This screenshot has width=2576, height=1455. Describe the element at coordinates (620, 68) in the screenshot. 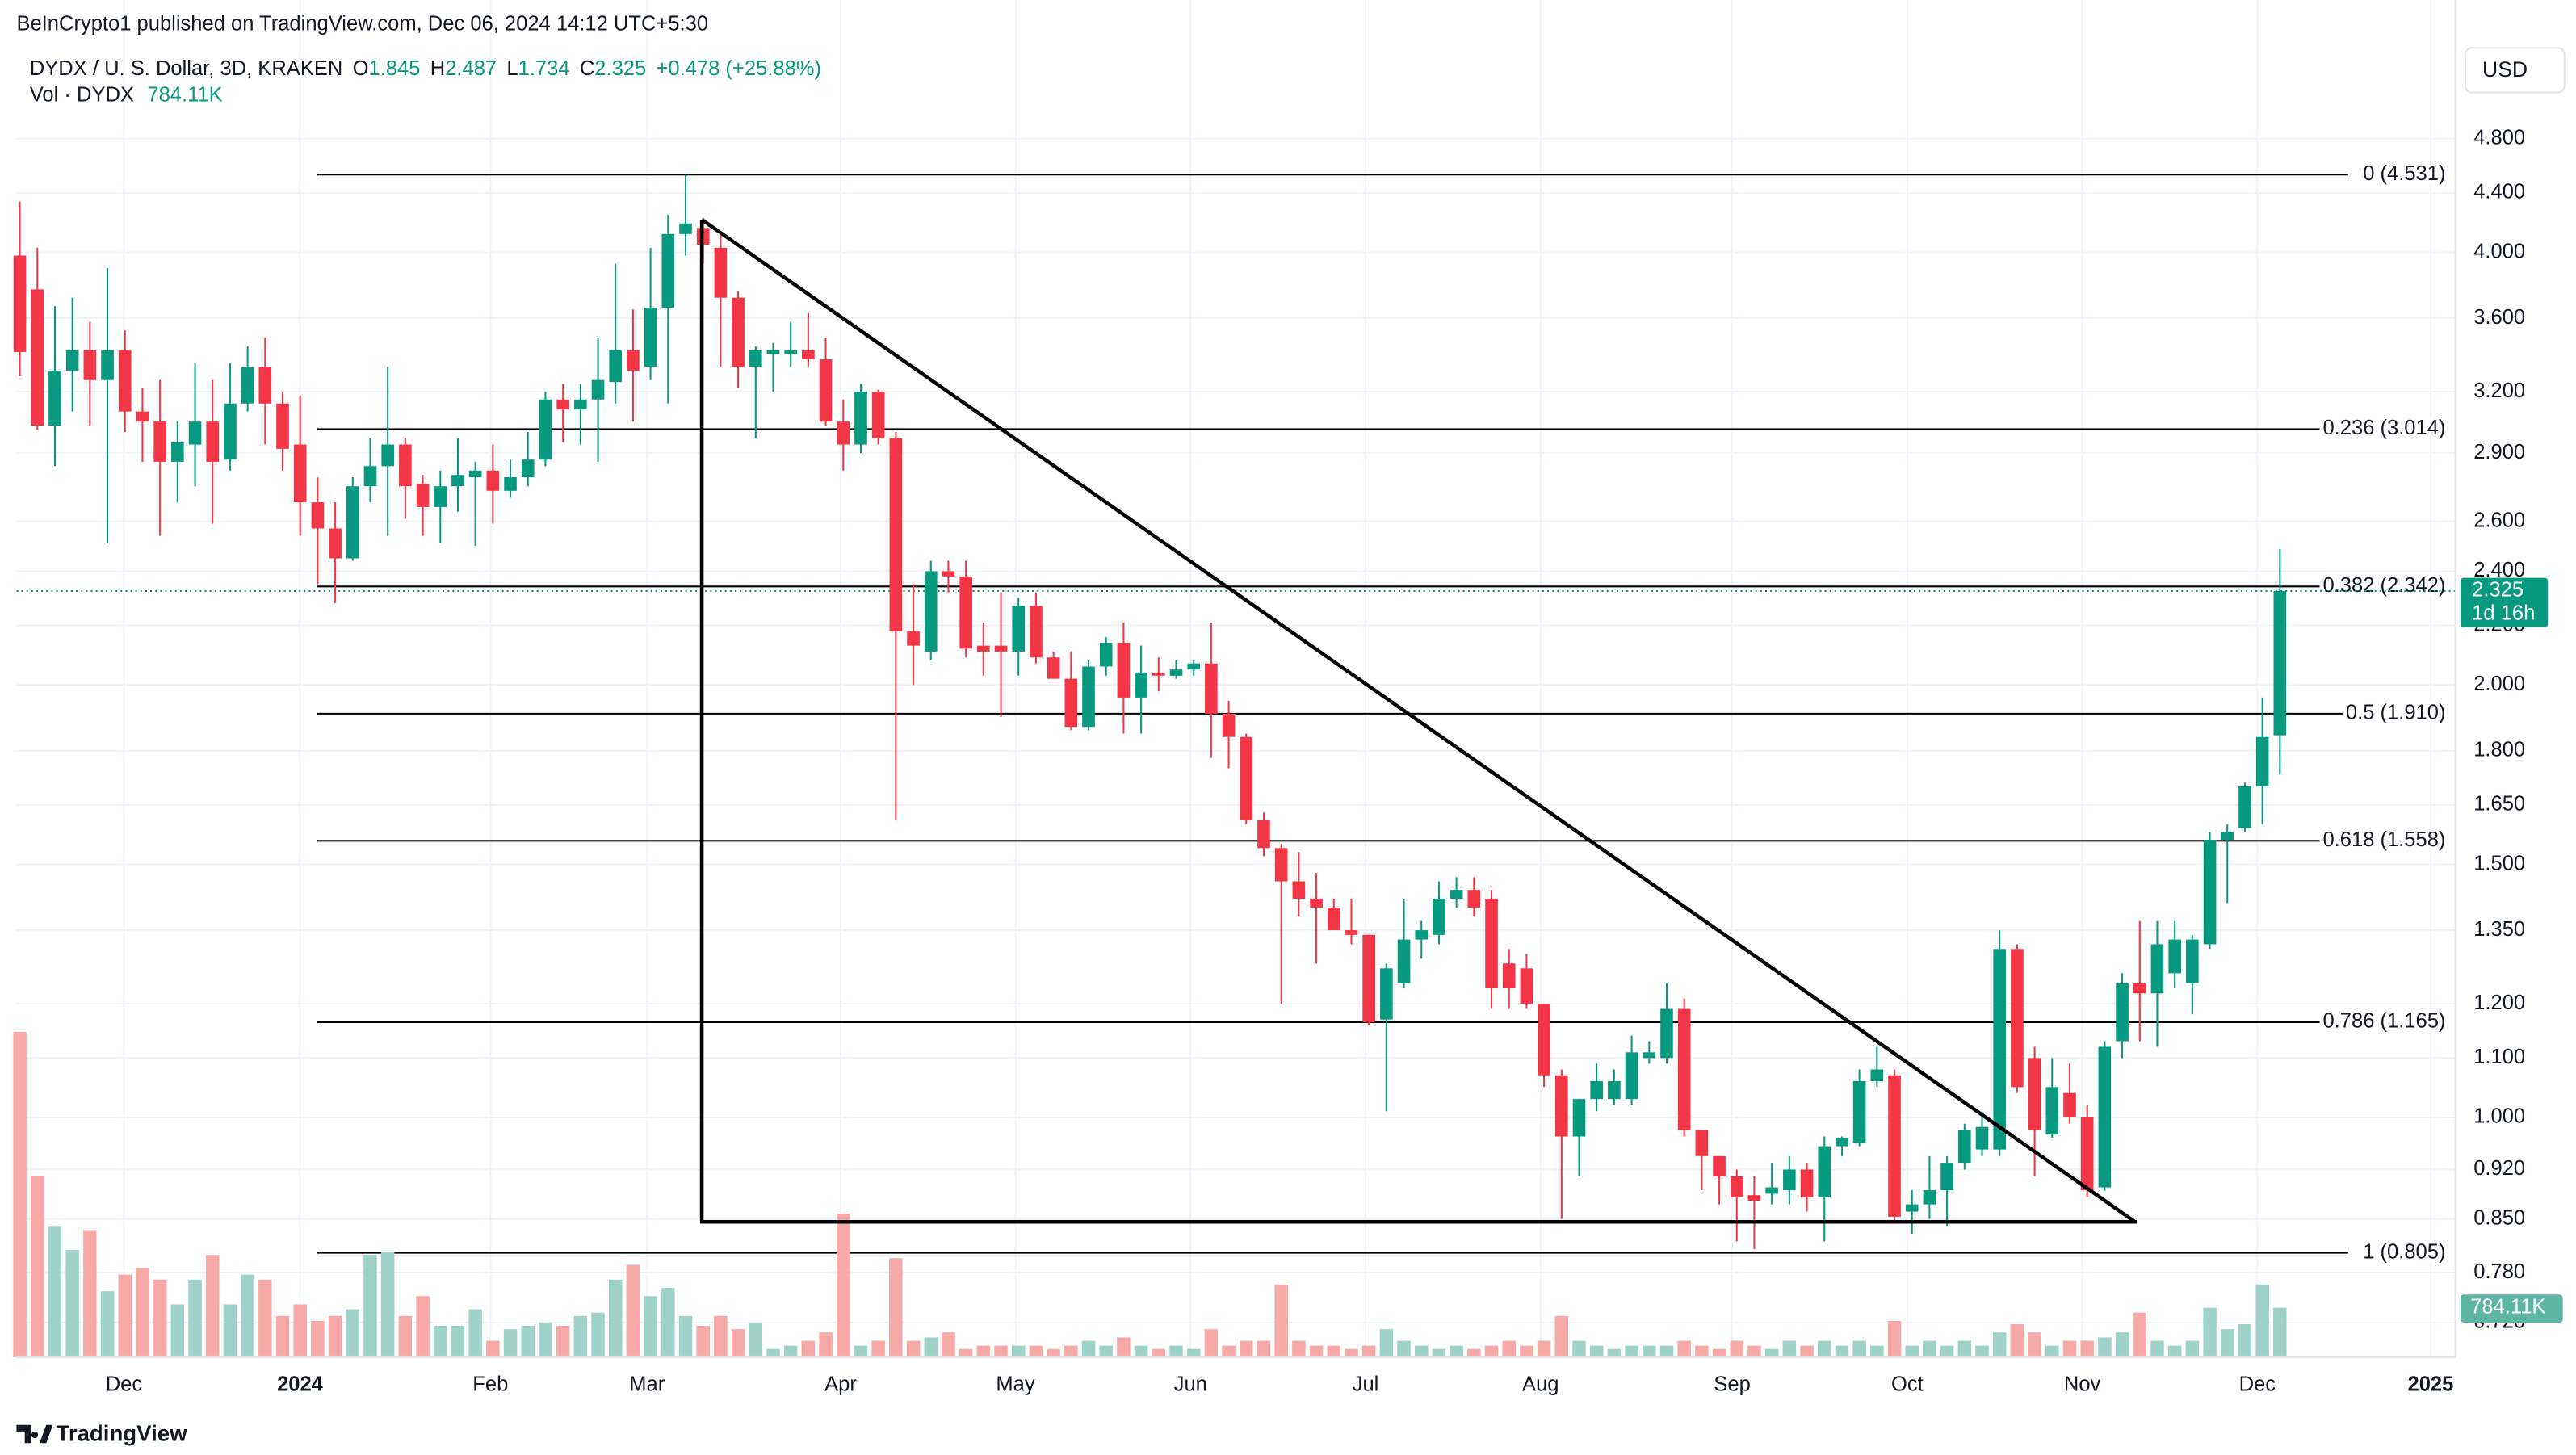

I see `c-value: 2.325` at that location.